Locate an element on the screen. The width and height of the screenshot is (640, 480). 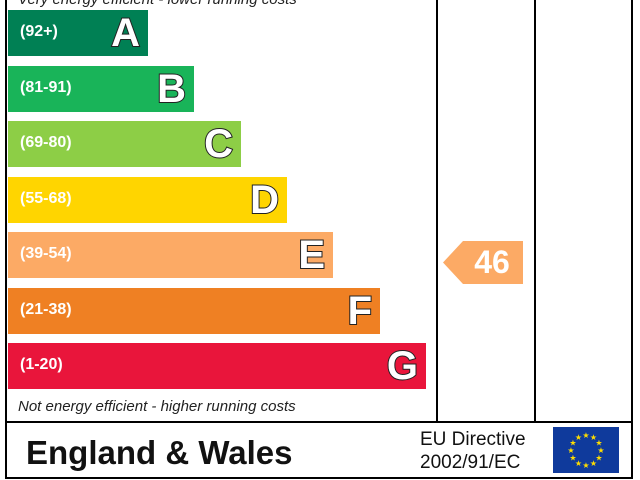
band-range: (39-54) is located at coordinates (46, 253).